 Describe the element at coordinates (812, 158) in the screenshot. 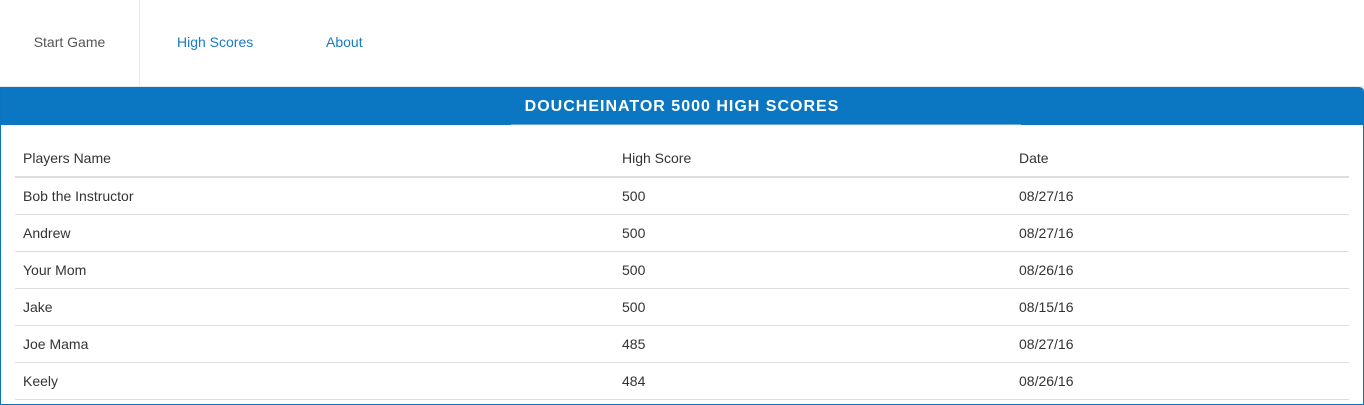

I see `column-header-high-score: High Score` at that location.